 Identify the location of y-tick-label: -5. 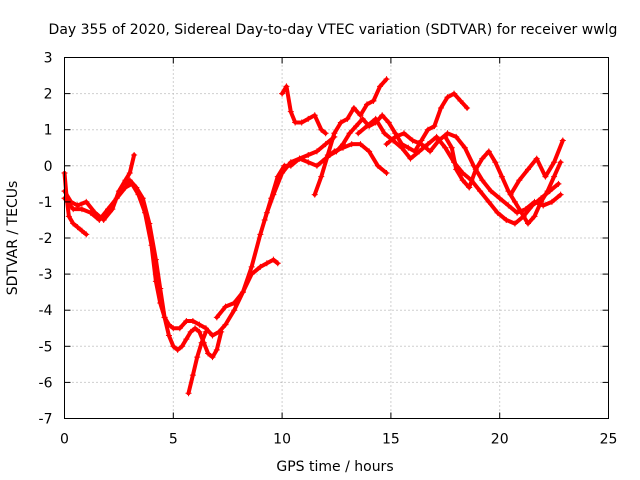
(46, 347).